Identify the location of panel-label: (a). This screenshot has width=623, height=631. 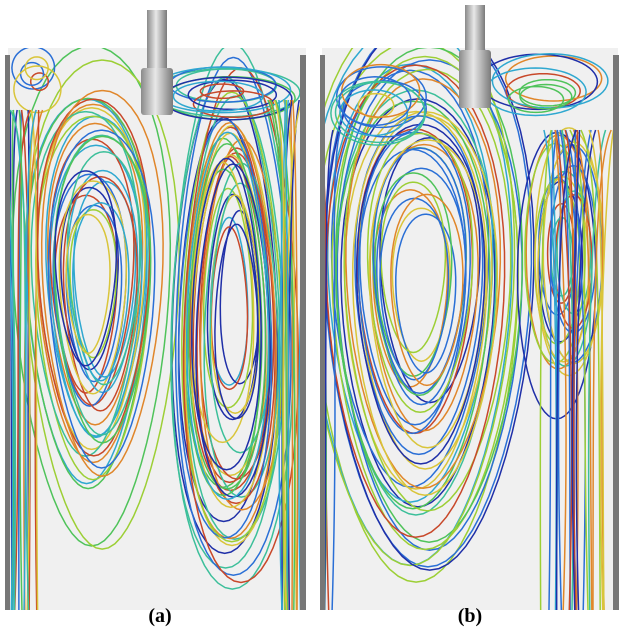
(159, 616).